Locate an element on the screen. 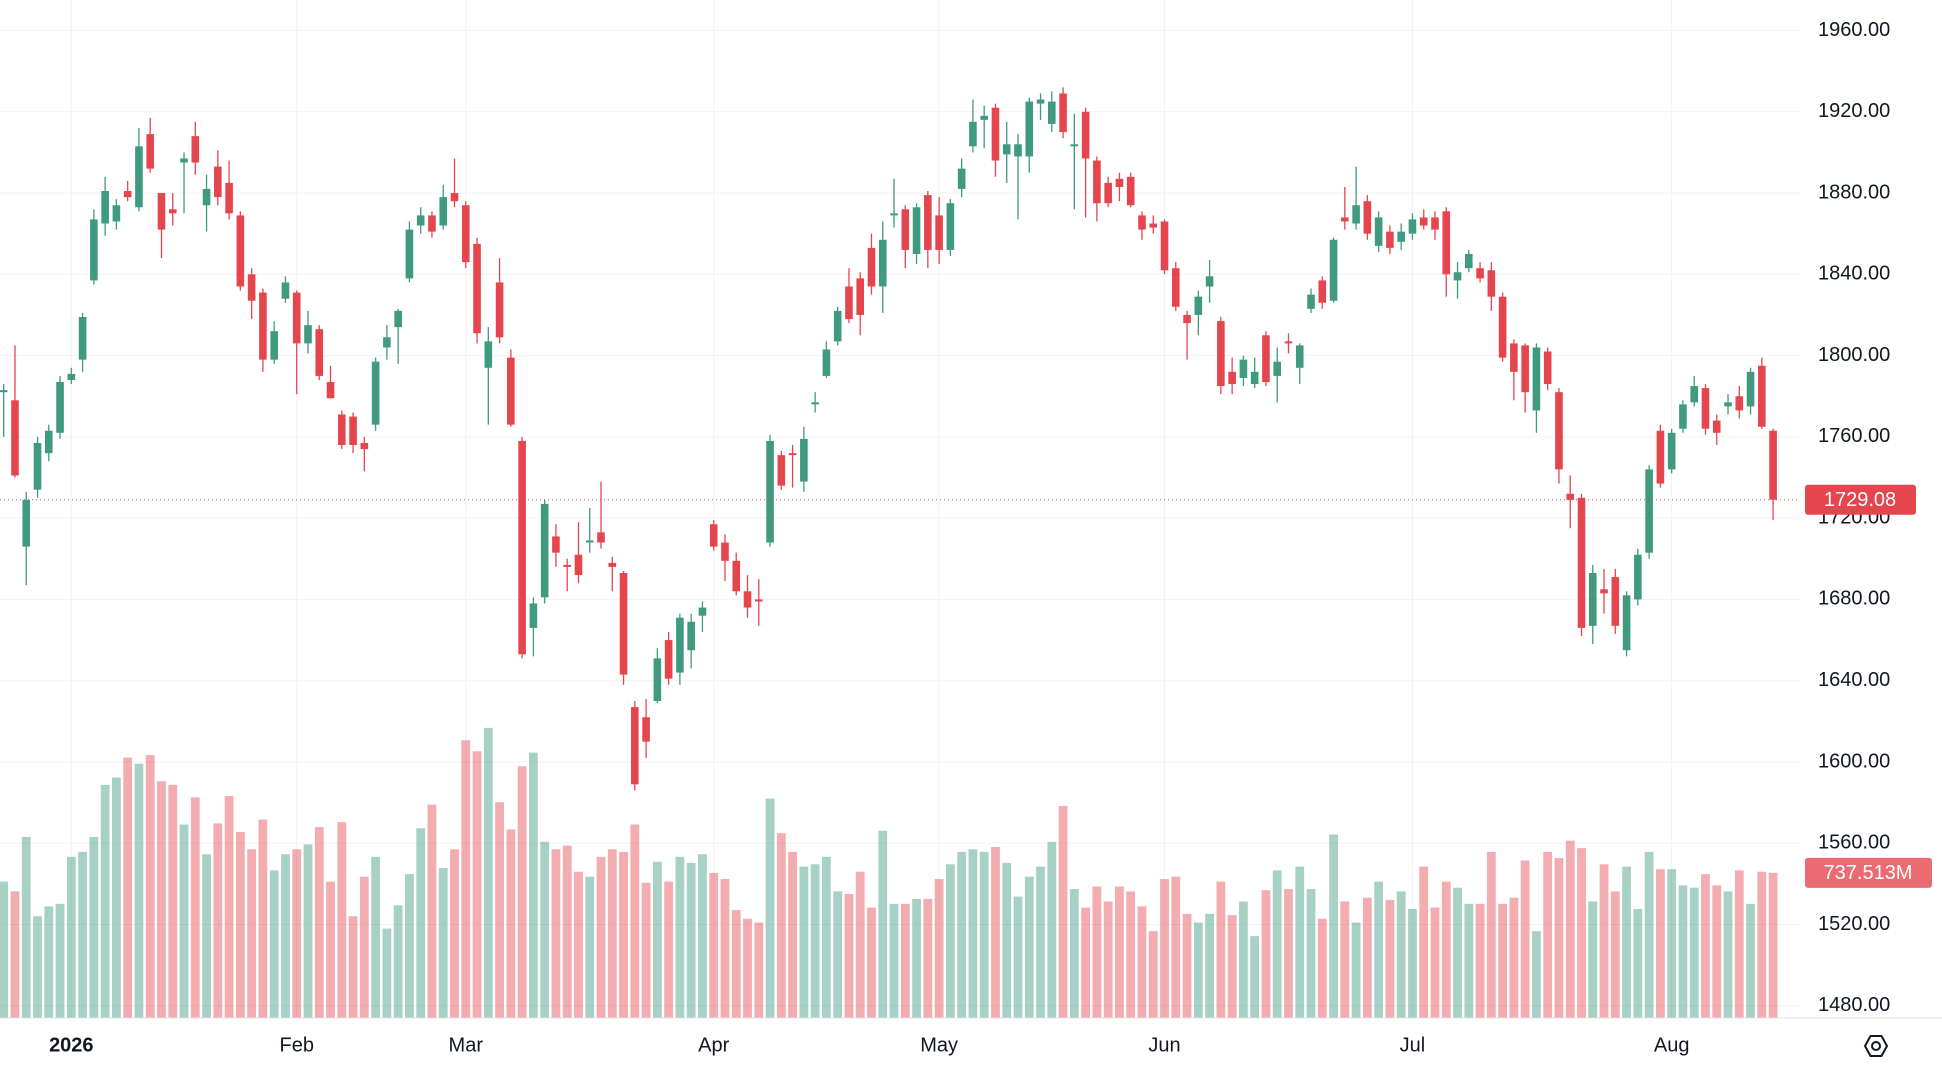 The image size is (1942, 1070). volume-label-box is located at coordinates (1868, 872).